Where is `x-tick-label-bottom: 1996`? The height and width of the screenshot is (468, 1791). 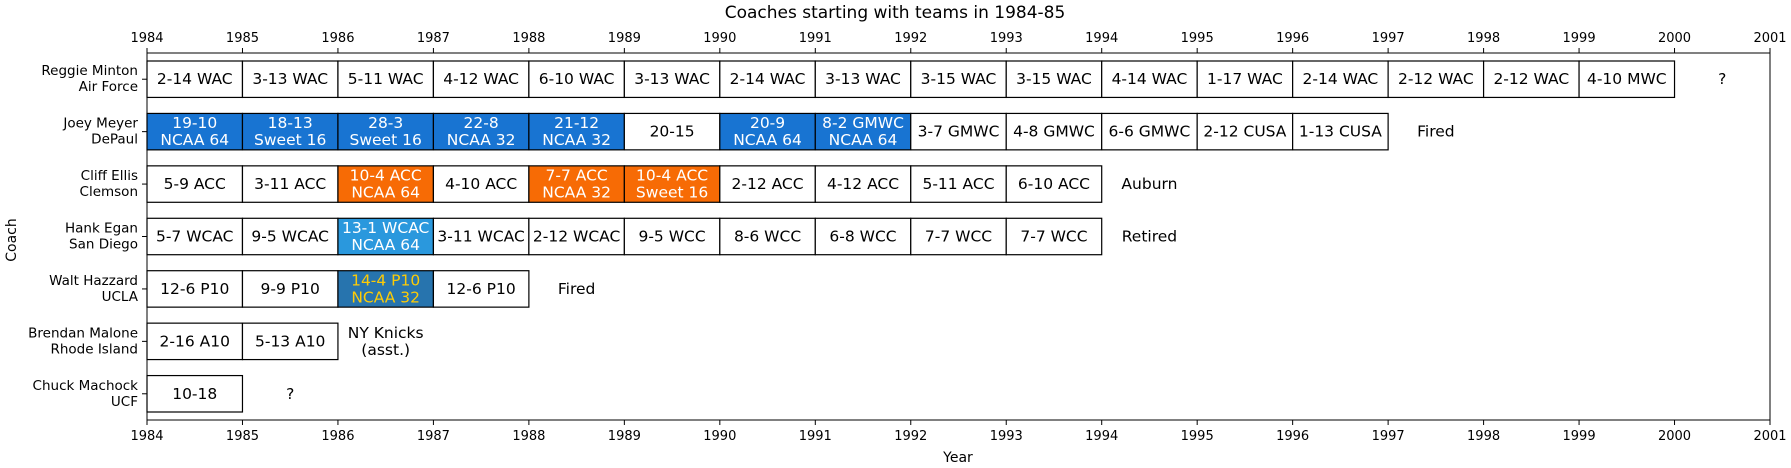 x-tick-label-bottom: 1996 is located at coordinates (1292, 436).